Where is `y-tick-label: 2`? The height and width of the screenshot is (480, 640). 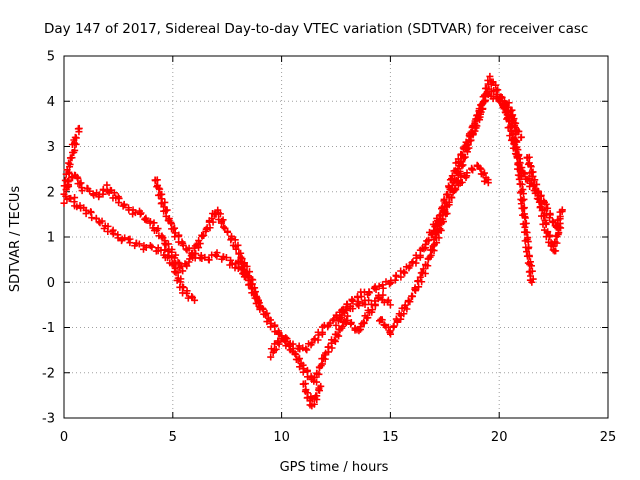 y-tick-label: 2 is located at coordinates (51, 192).